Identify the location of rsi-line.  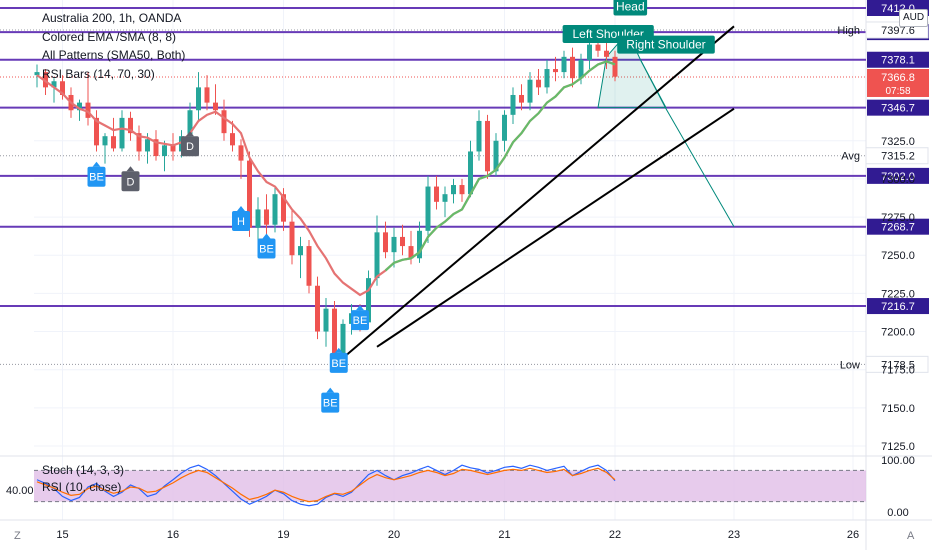
(326, 485).